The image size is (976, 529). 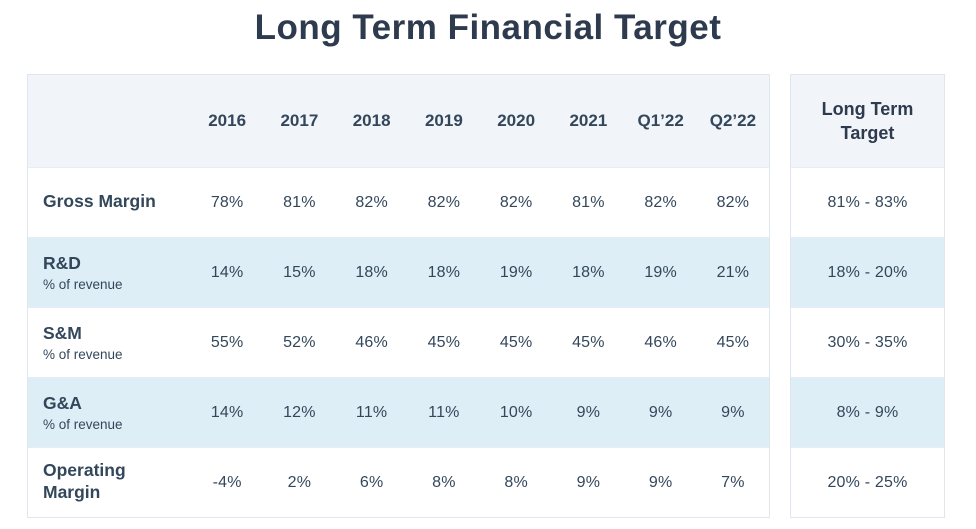 I want to click on value-cell: -4%, so click(x=227, y=482).